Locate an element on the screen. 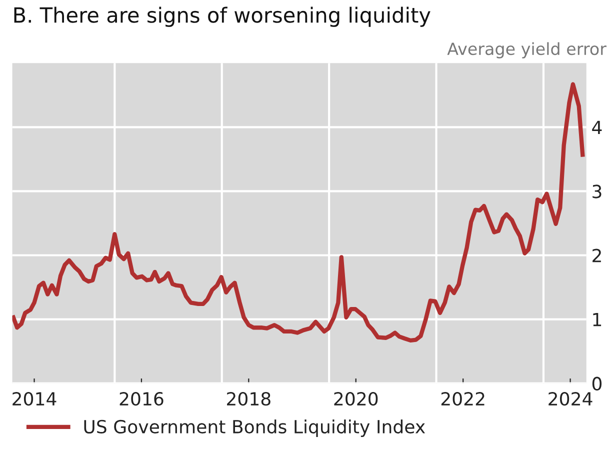 The height and width of the screenshot is (451, 614). y-tick-label: 2 is located at coordinates (596, 255).